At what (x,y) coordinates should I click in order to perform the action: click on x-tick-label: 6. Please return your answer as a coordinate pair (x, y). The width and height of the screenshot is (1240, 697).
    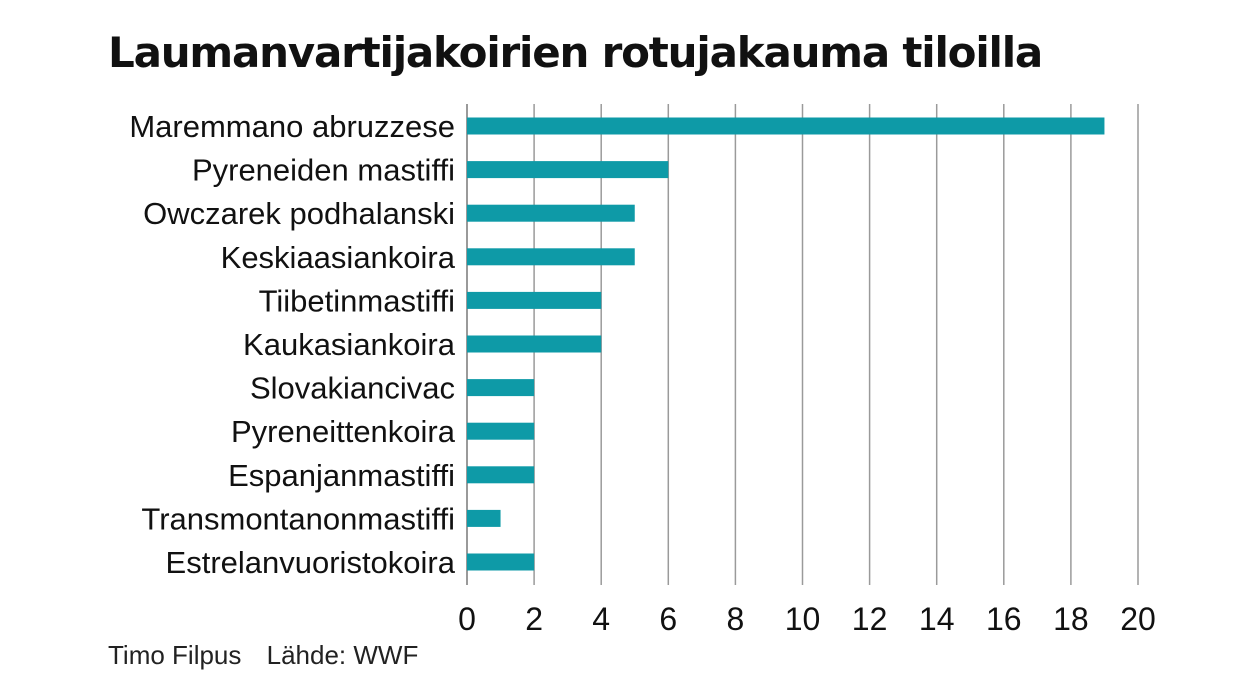
    Looking at the image, I should click on (668, 619).